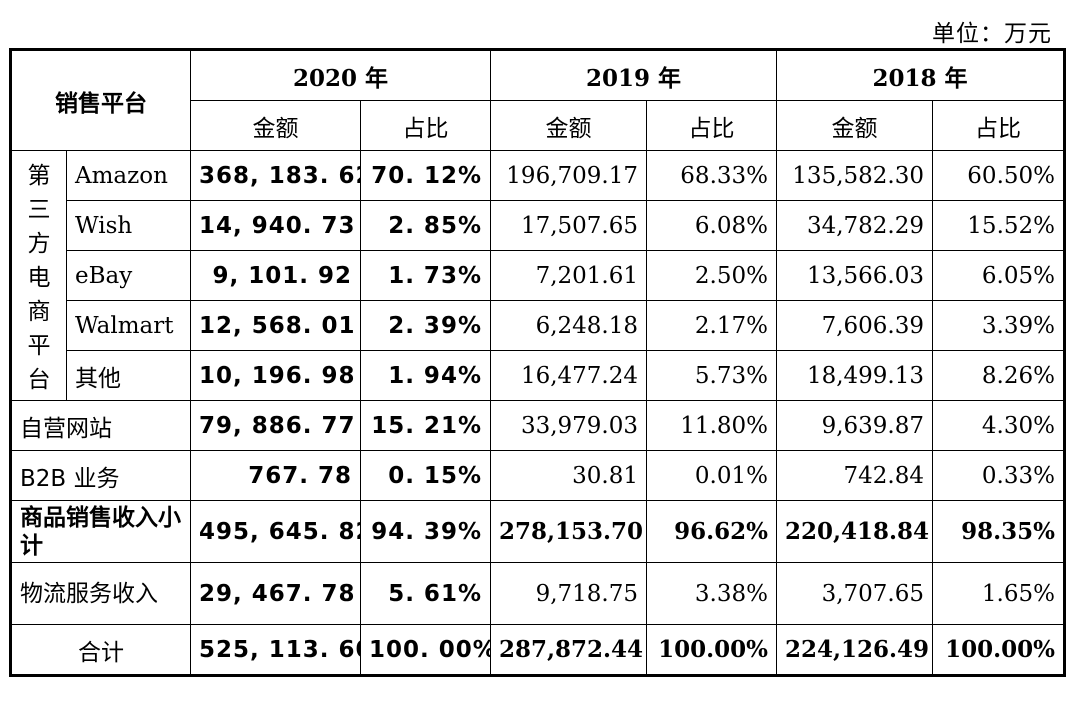 This screenshot has width=1080, height=706. What do you see at coordinates (854, 531) in the screenshot?
I see `amount-2018: 220,418.84` at bounding box center [854, 531].